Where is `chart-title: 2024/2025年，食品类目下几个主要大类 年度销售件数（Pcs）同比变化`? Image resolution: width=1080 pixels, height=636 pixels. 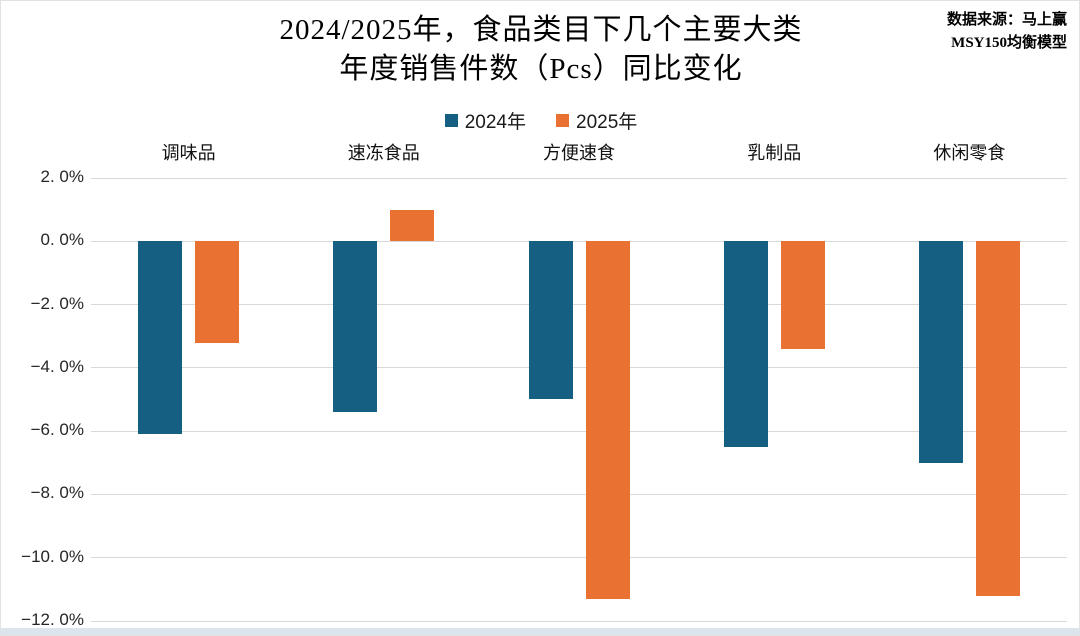 chart-title: 2024/2025年，食品类目下几个主要大类 年度销售件数（Pcs）同比变化 is located at coordinates (540, 50).